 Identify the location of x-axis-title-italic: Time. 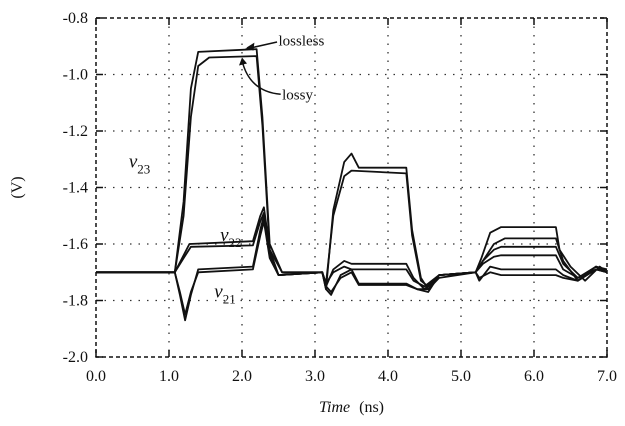
(334, 407).